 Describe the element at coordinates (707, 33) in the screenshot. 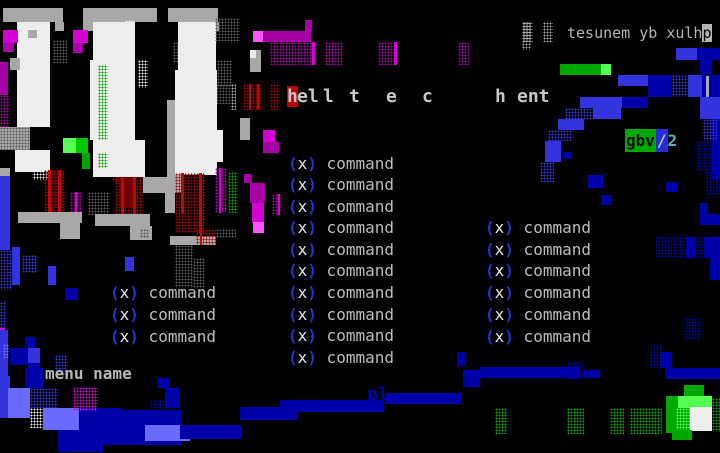

I see `cursor-block: p` at that location.